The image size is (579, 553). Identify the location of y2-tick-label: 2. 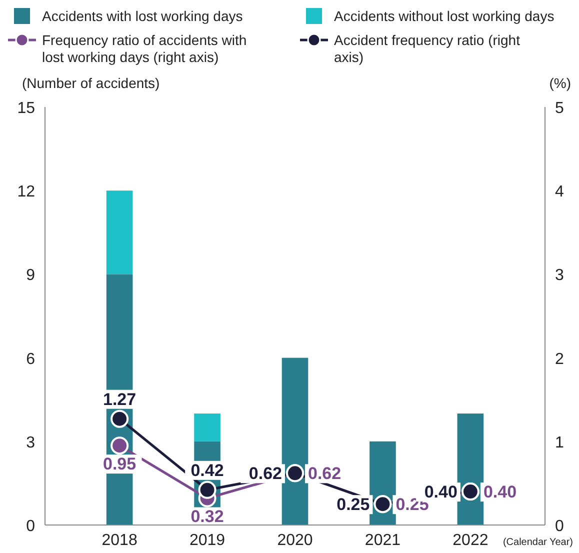
(559, 359).